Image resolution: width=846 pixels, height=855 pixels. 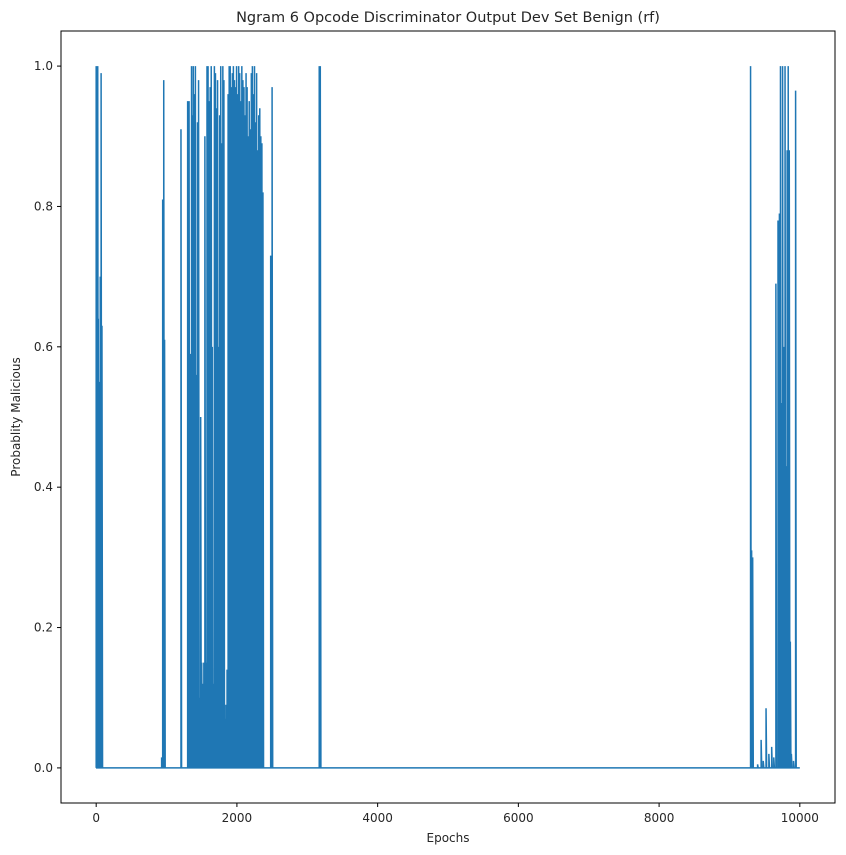 What do you see at coordinates (47, 417) in the screenshot?
I see `y-axis: 0.0 0.2 0.4 0.6 0.8 1.0` at bounding box center [47, 417].